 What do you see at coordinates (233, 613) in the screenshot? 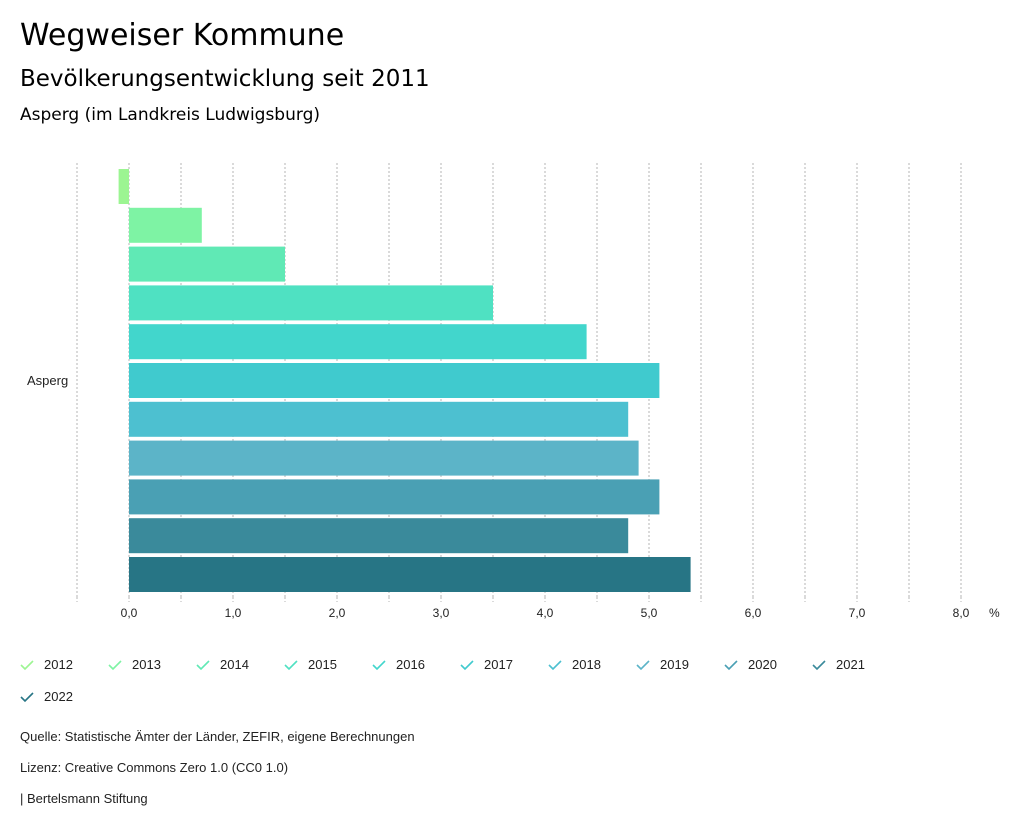
I see `tick-label: 1,0` at bounding box center [233, 613].